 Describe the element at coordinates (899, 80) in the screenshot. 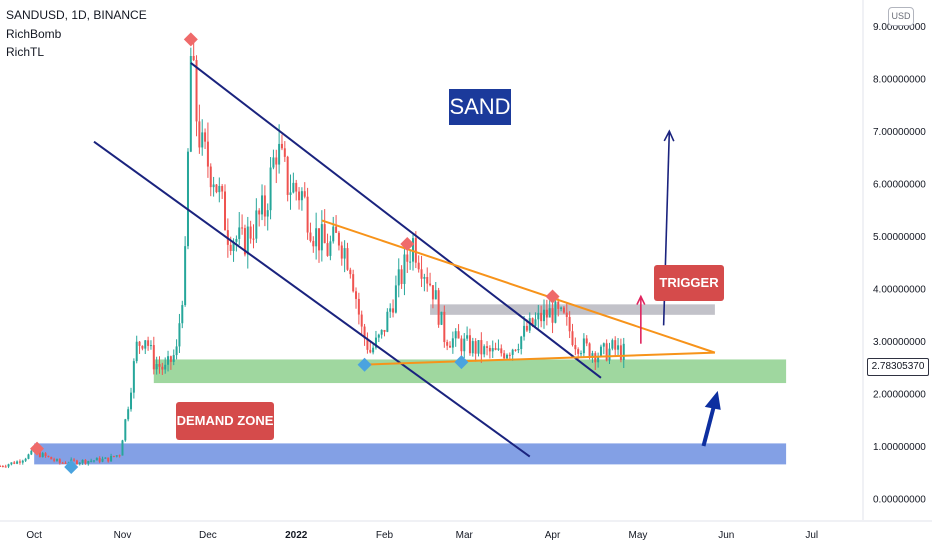

I see `price-tick-label: 8.00000000` at that location.